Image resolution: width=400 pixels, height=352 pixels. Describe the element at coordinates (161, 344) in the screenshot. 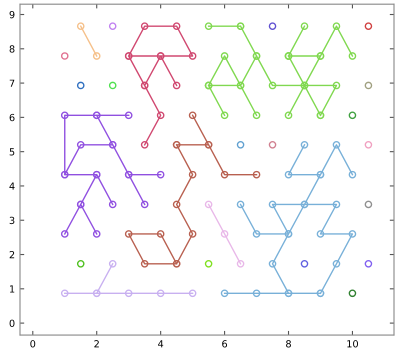

I see `x-tick-label: 4` at that location.